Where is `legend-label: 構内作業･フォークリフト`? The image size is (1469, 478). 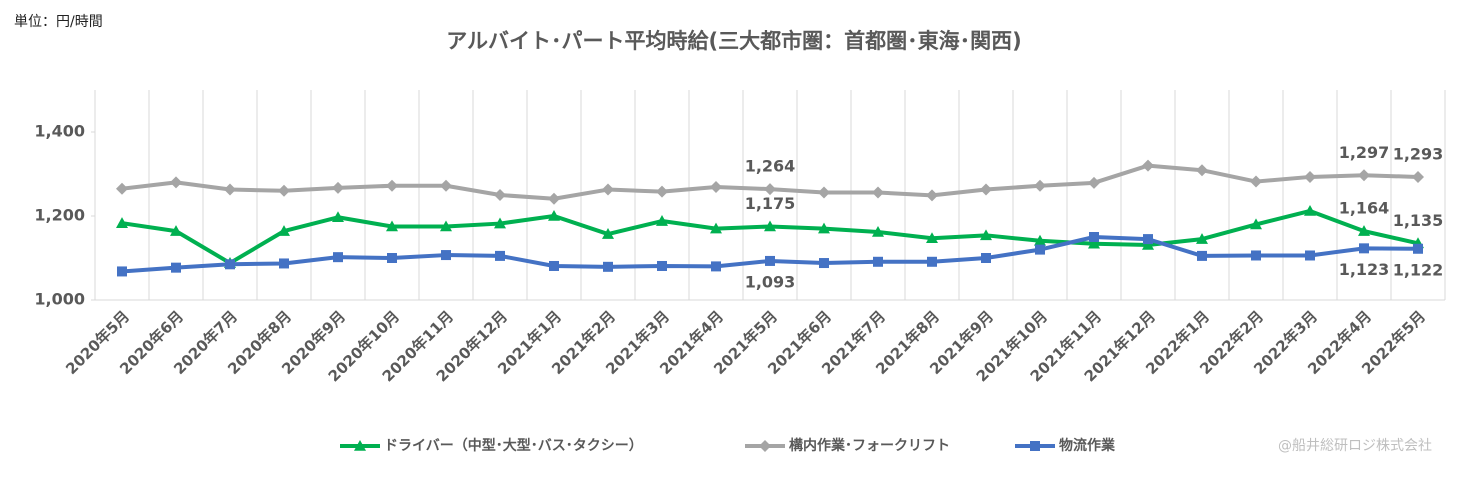 legend-label: 構内作業･フォークリフト is located at coordinates (869, 445).